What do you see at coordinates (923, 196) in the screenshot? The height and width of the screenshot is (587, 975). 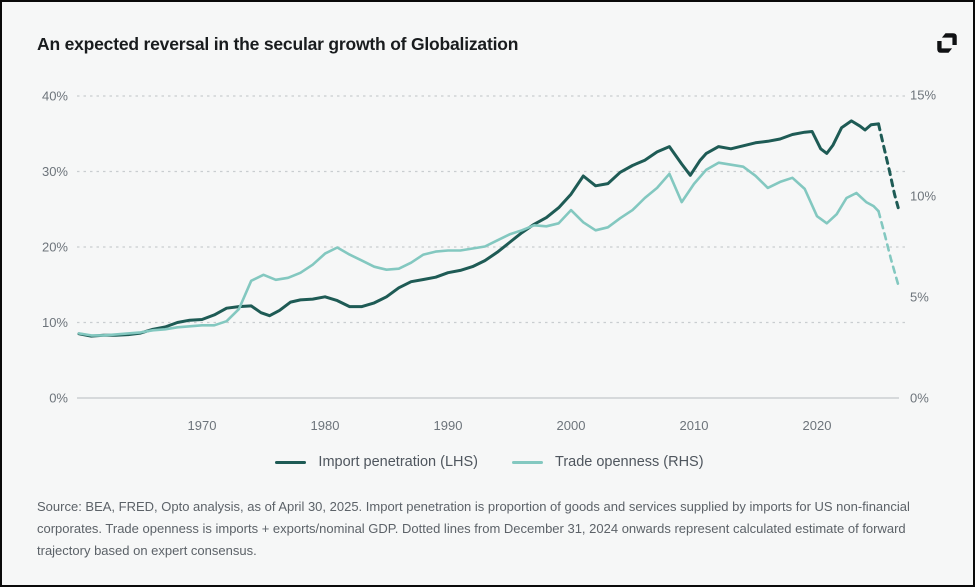 I see `right-axis-tick-label: 10%` at bounding box center [923, 196].